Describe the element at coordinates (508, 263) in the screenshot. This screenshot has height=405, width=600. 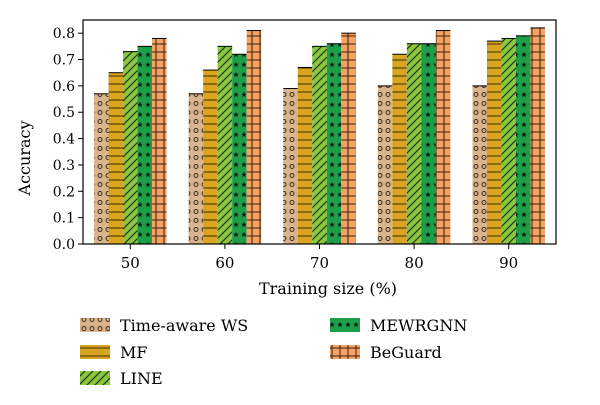
I see `x-tick-label: 90` at that location.